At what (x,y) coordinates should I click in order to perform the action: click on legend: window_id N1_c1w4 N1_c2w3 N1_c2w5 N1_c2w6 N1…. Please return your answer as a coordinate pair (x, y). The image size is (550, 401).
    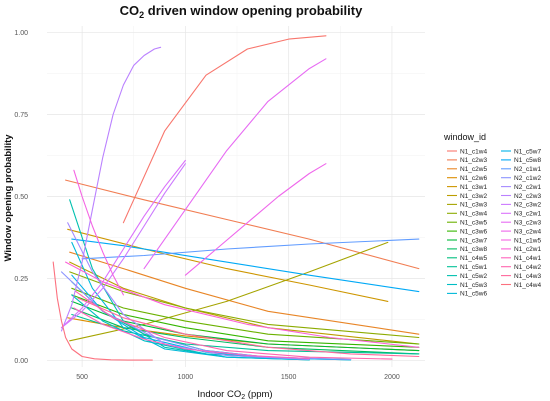
    Looking at the image, I should click on (492, 215).